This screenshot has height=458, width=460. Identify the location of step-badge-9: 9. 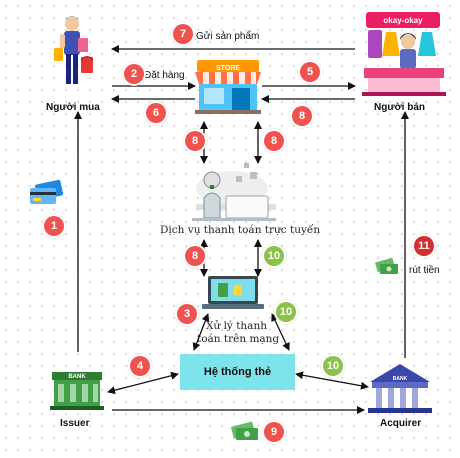
(274, 432).